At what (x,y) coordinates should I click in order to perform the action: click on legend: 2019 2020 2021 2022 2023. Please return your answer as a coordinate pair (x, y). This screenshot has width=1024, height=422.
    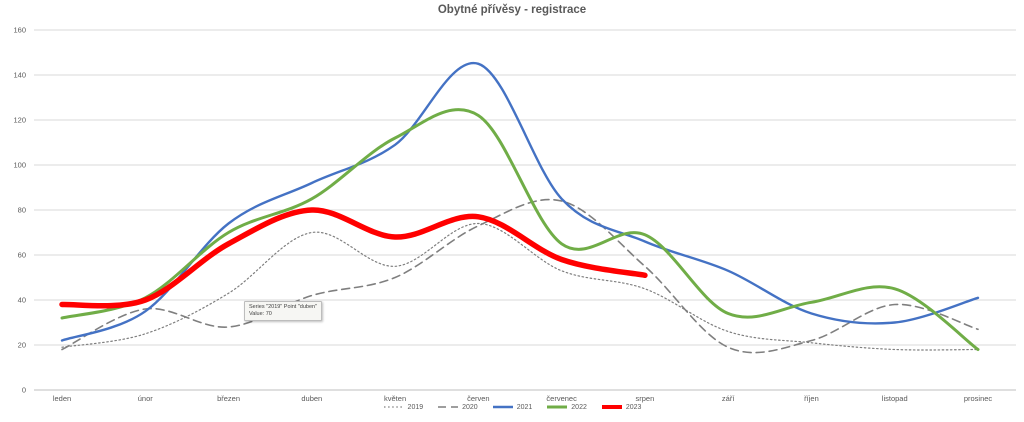
    Looking at the image, I should click on (512, 407).